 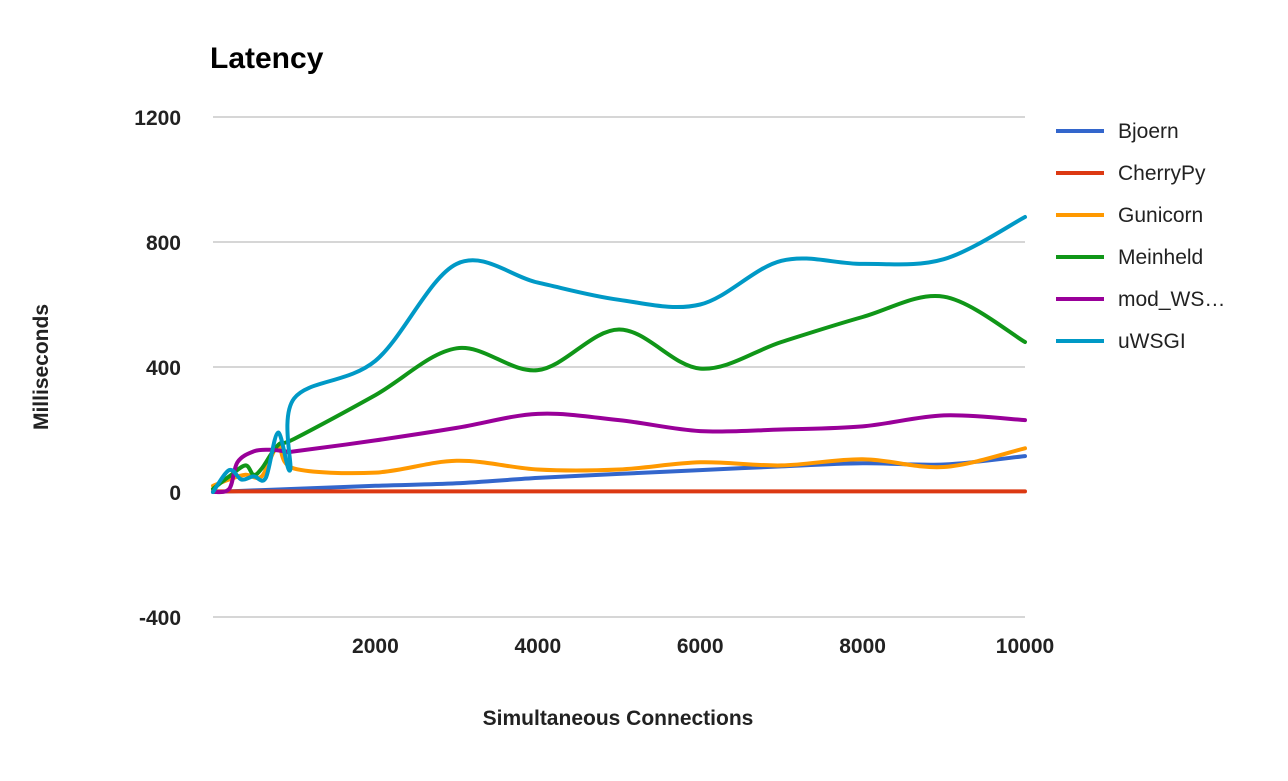 What do you see at coordinates (1162, 173) in the screenshot?
I see `legend-label: CherryPy` at bounding box center [1162, 173].